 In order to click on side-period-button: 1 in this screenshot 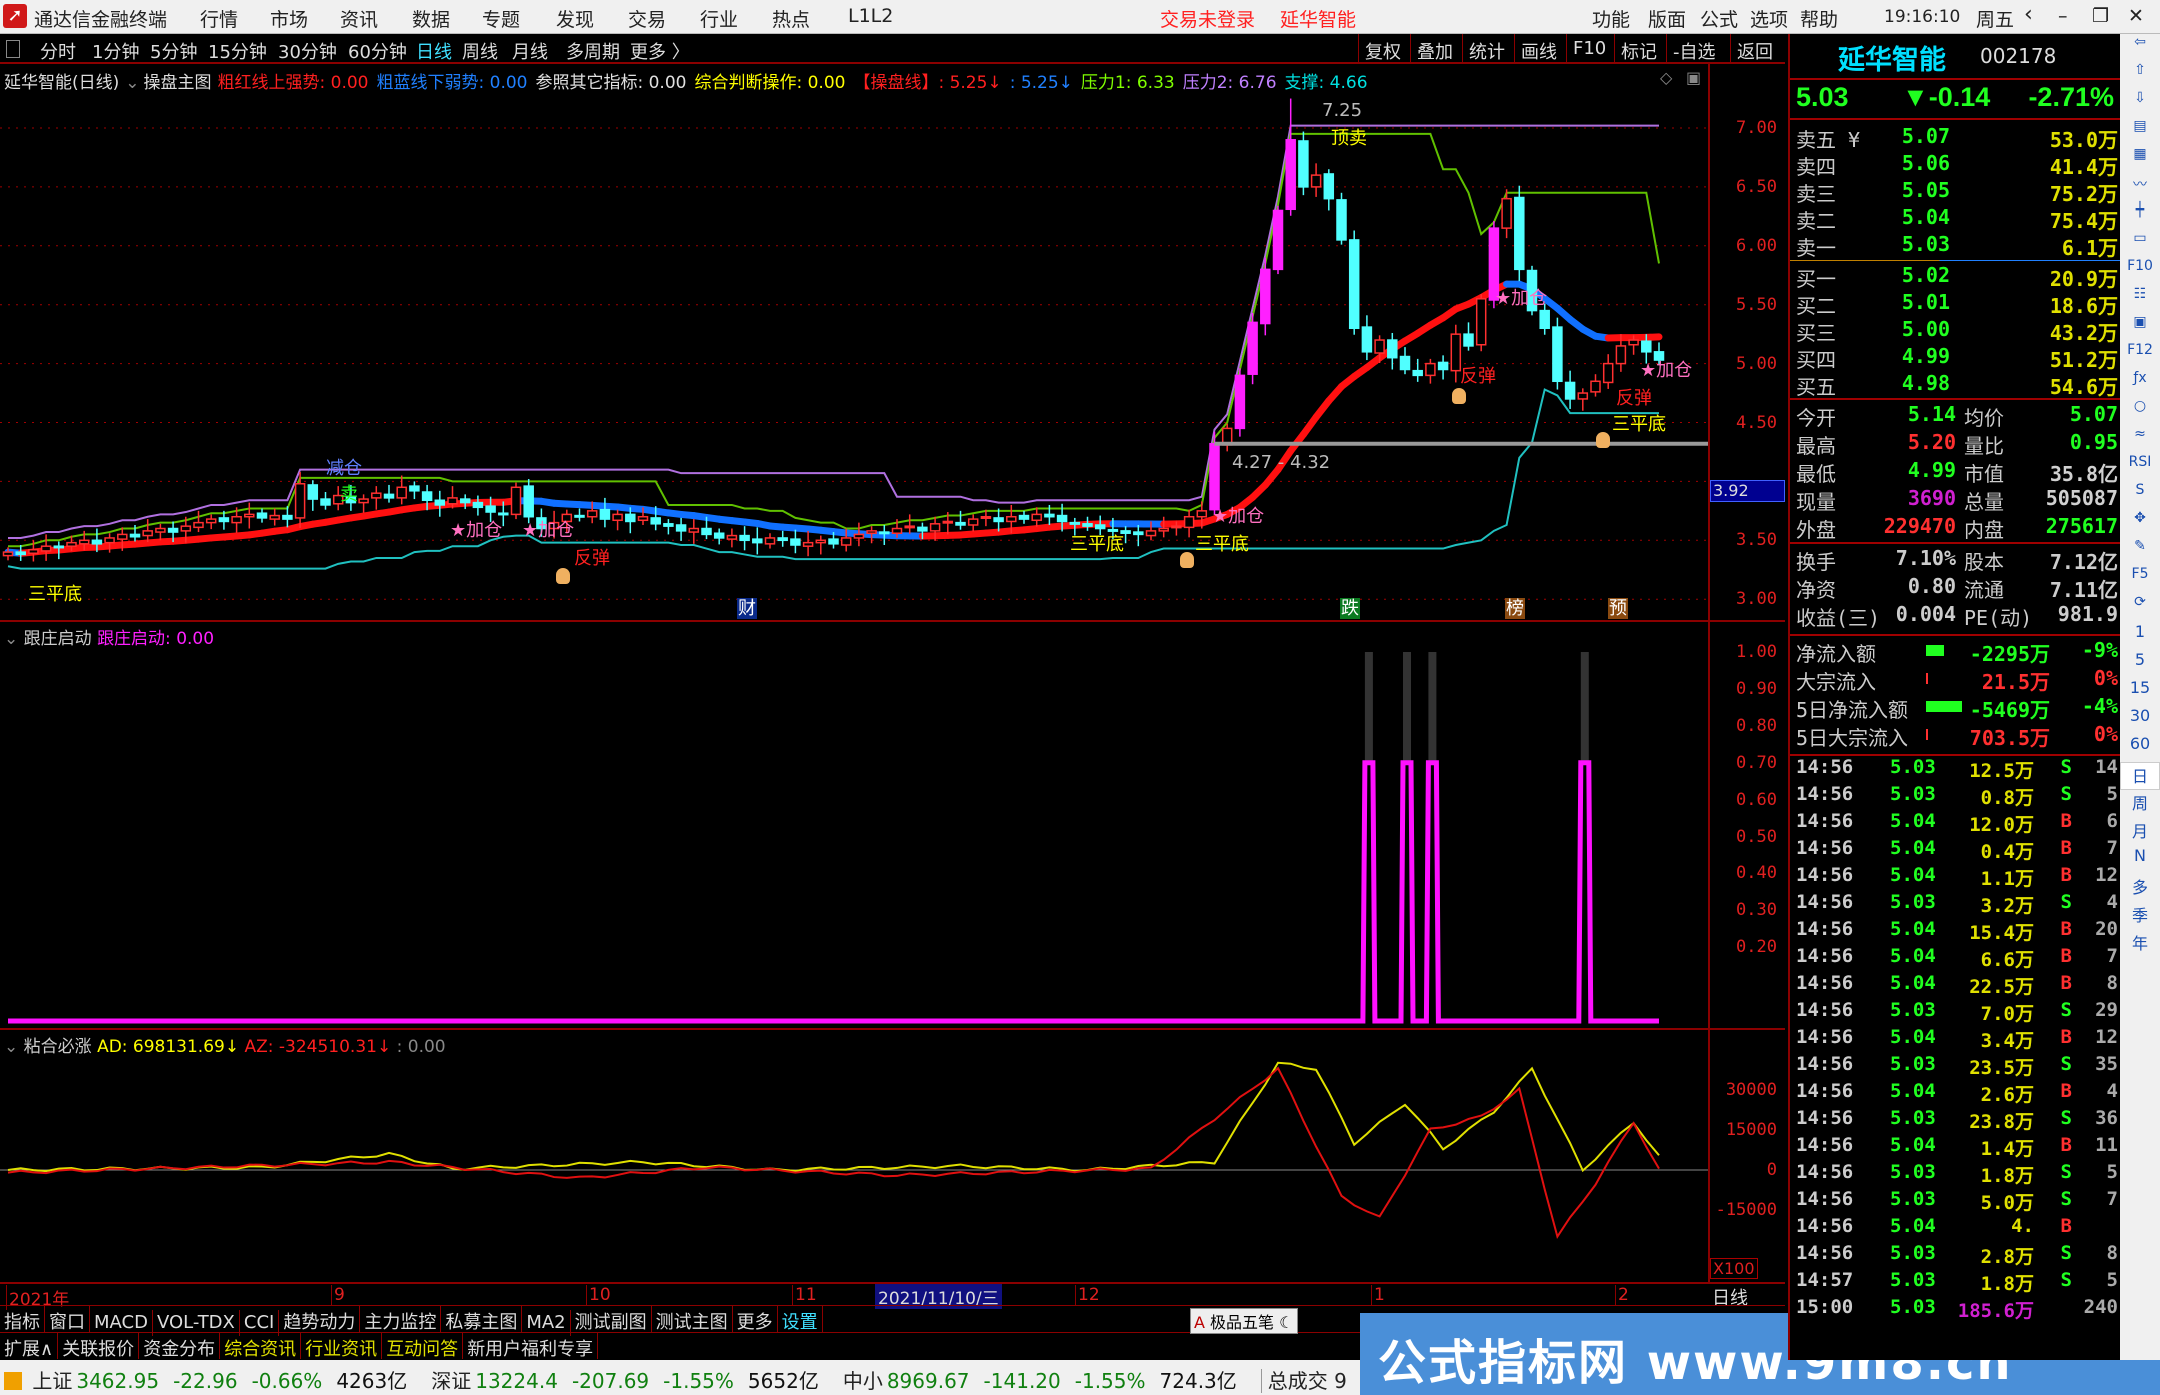, I will do `click(2140, 631)`.